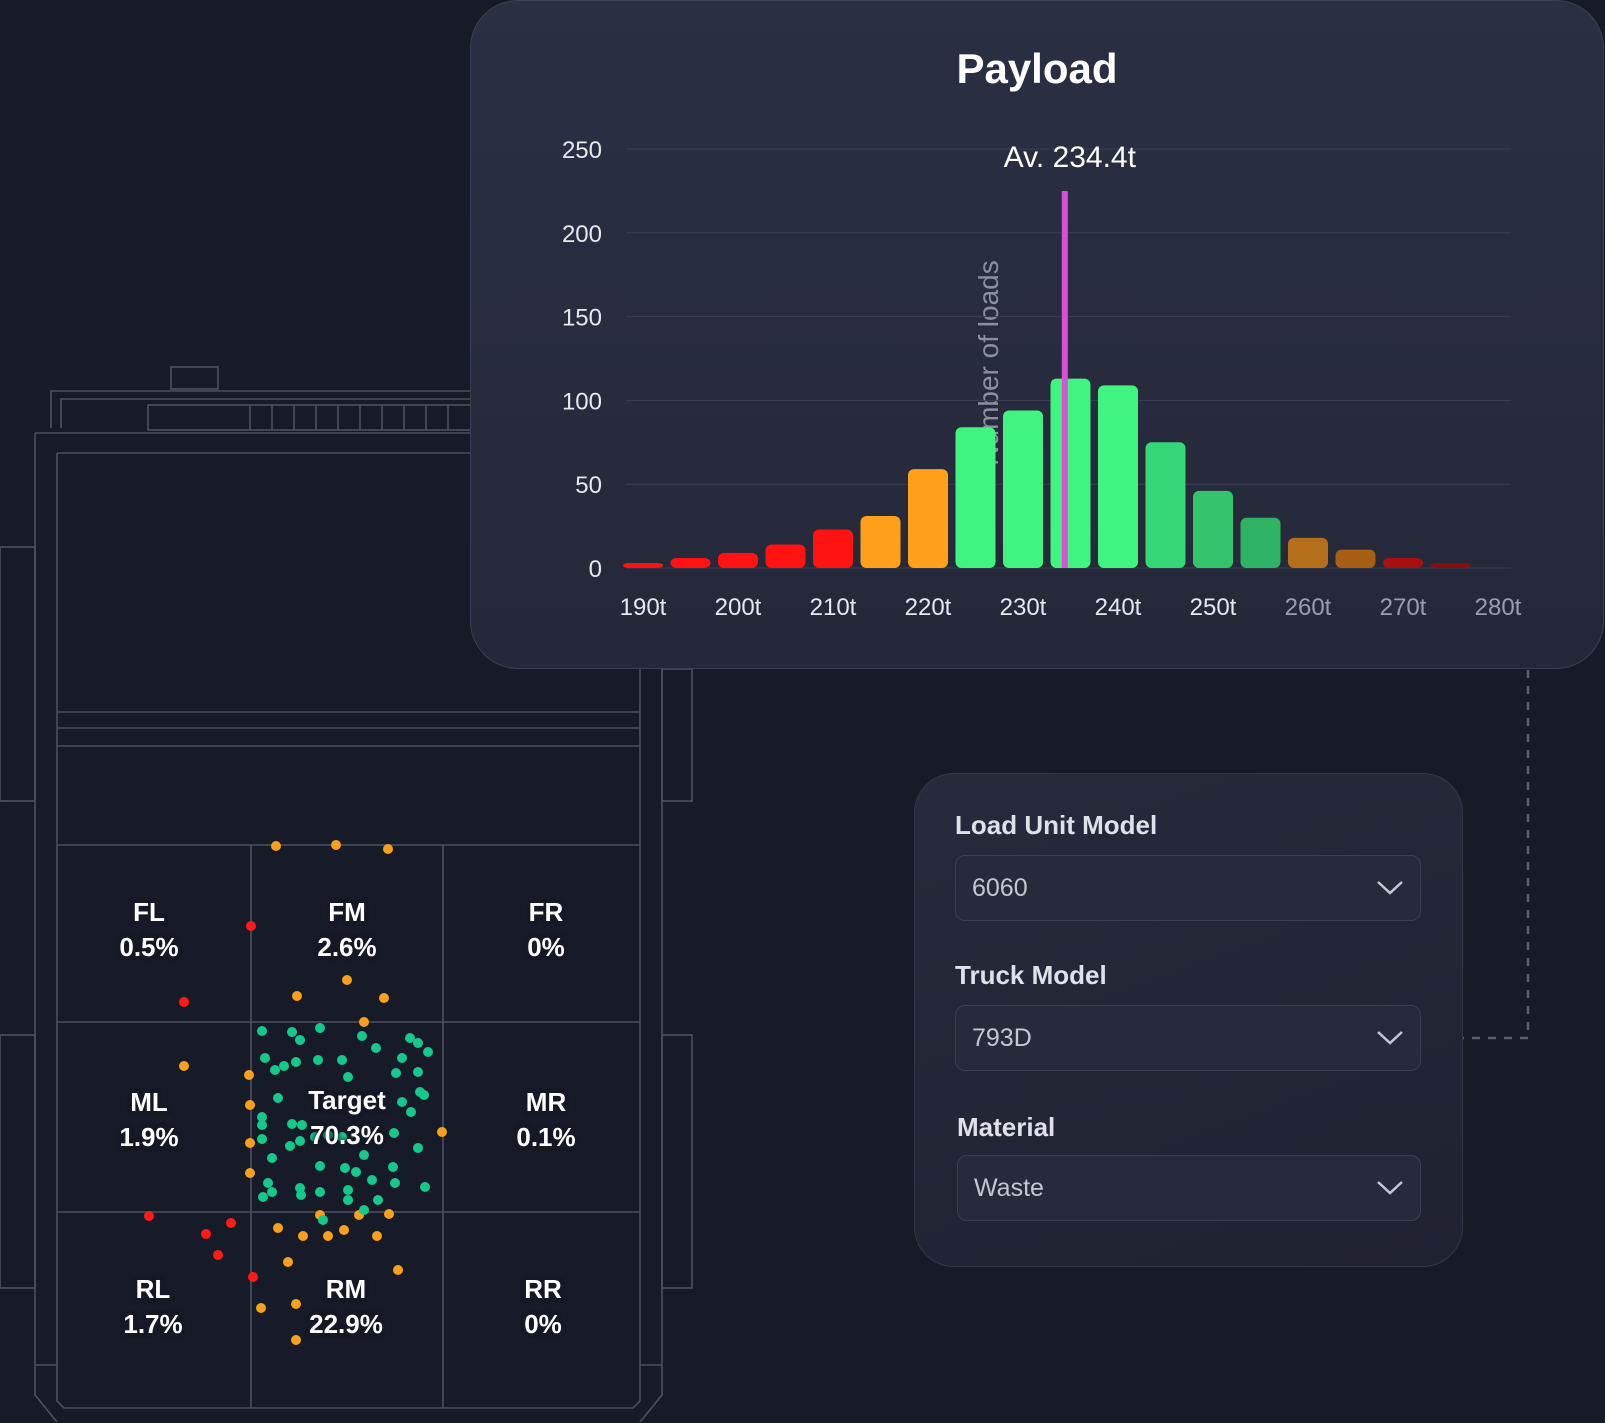  I want to click on x-tick-label: 210t, so click(833, 607).